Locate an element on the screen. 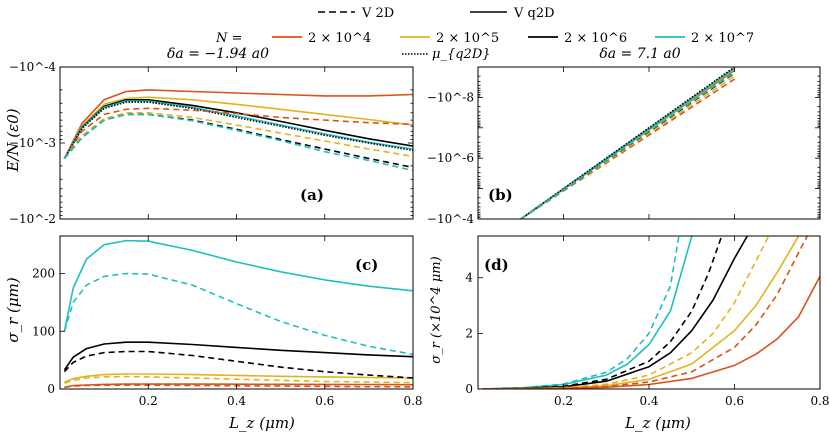 This screenshot has width=830, height=433. panel-d-ytick-label: 2 is located at coordinates (469, 333).